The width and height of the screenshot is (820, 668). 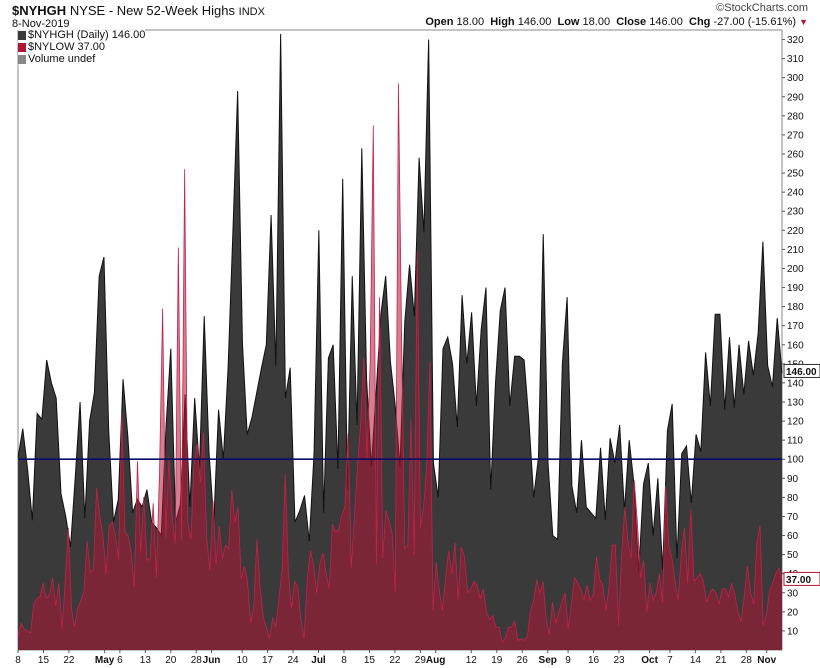 I want to click on y-tick-label: 270, so click(x=795, y=135).